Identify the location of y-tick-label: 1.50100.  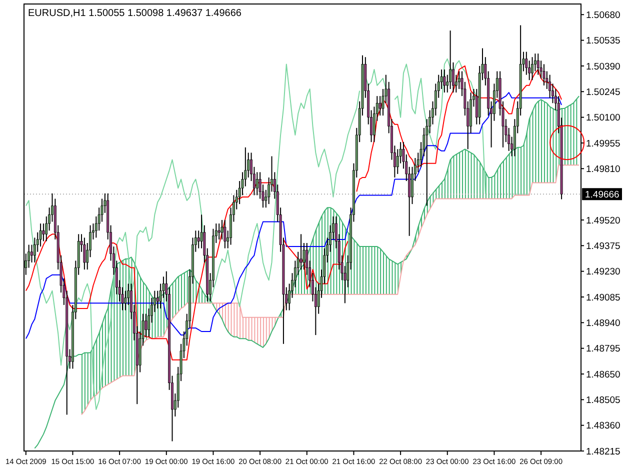
(603, 118).